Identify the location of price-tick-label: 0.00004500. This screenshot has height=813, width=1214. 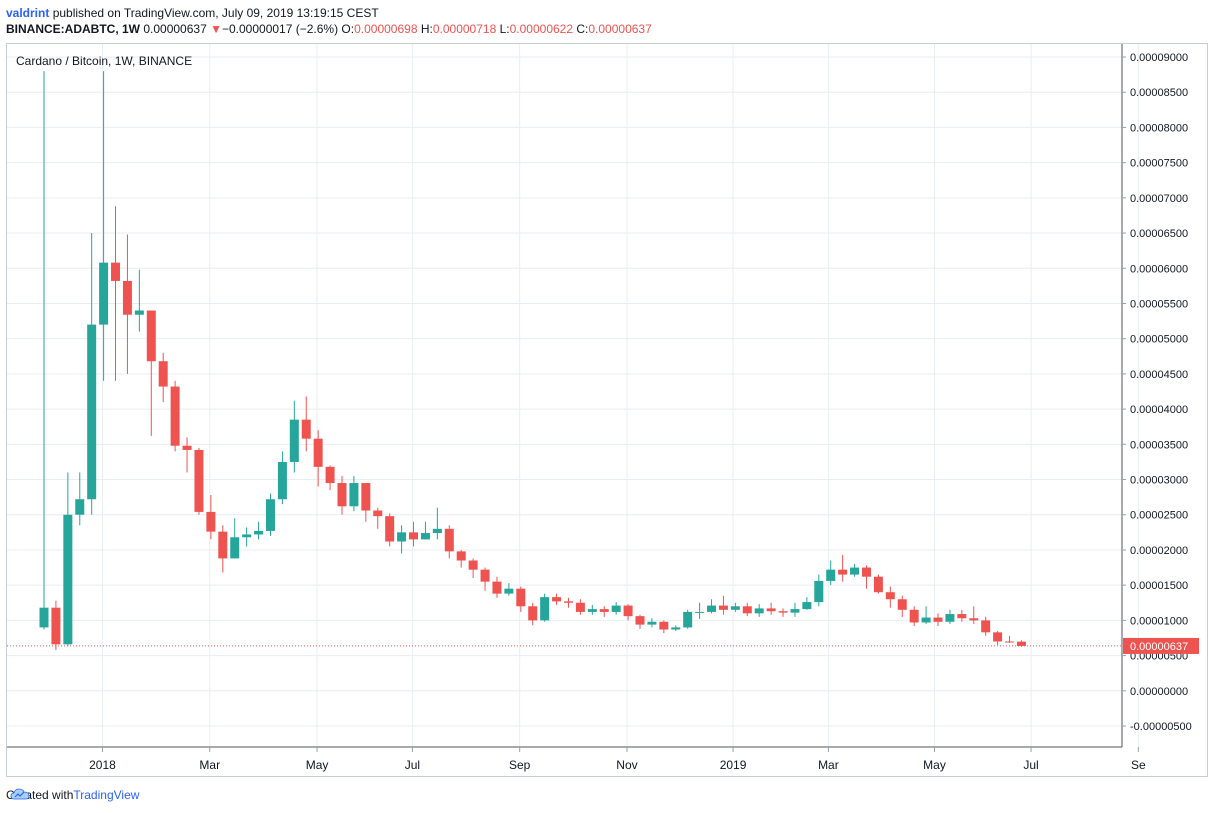
(1159, 375).